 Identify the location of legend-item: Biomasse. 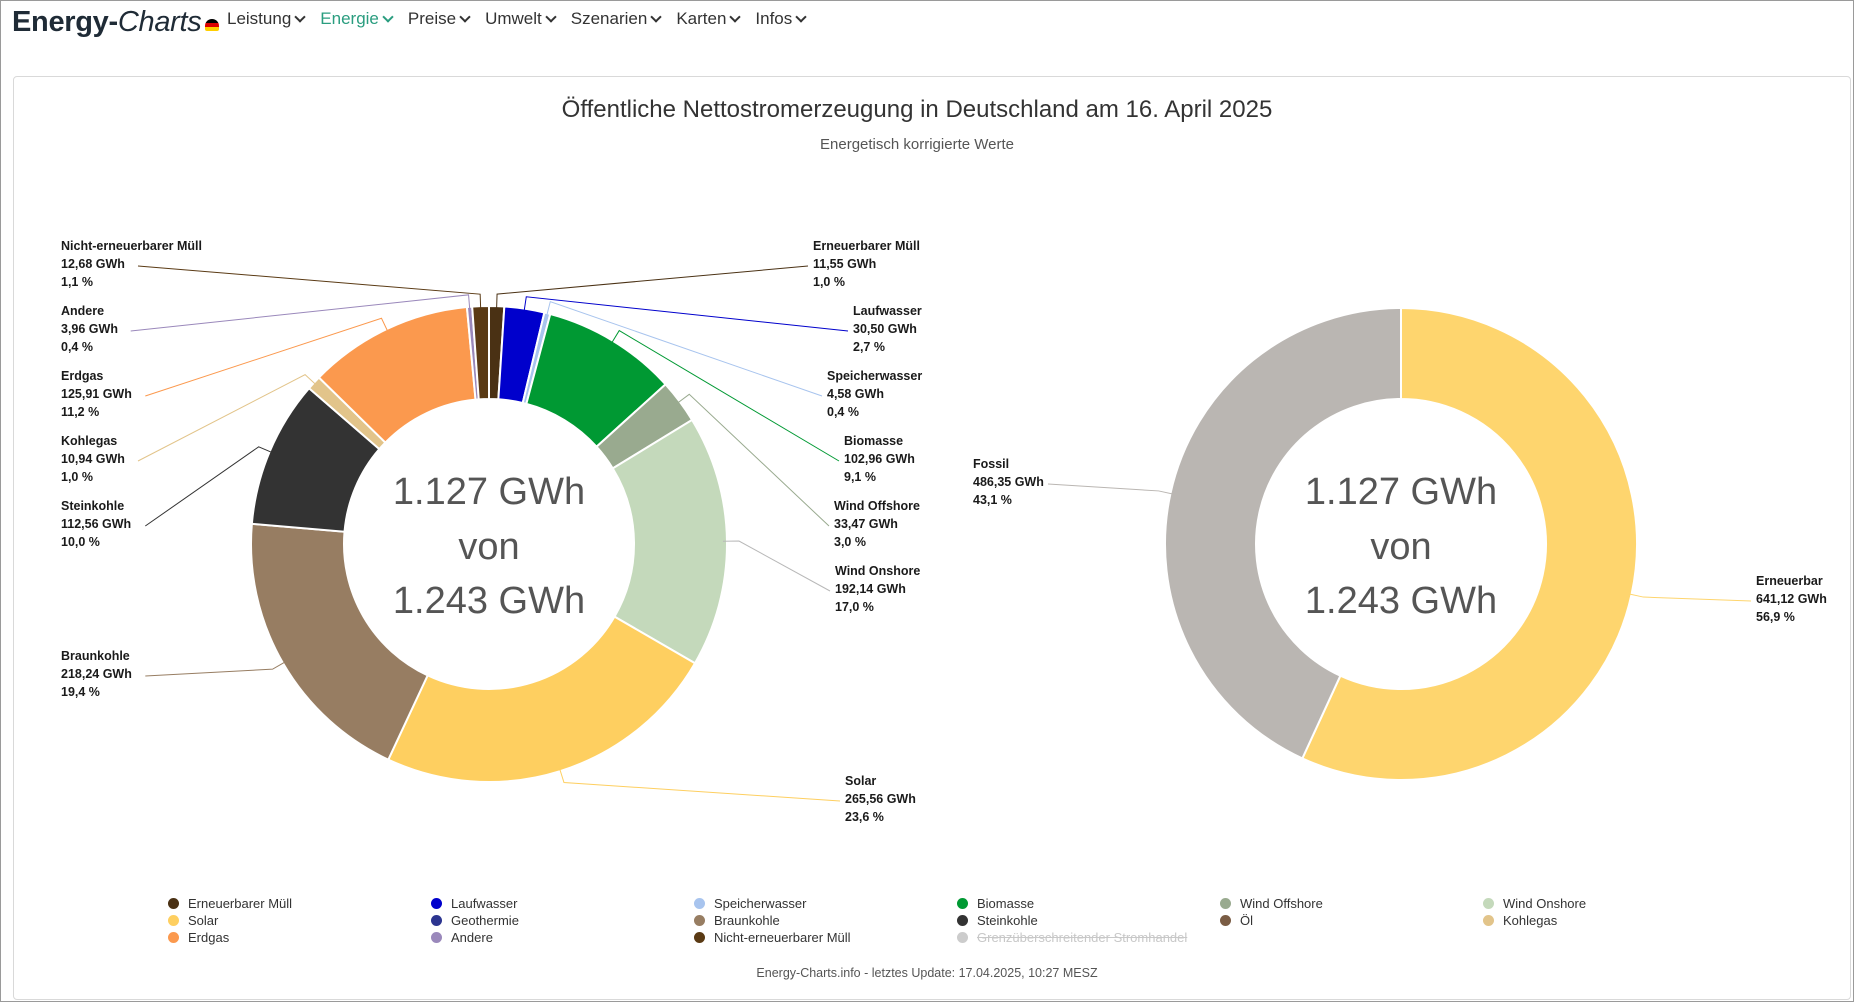
(1088, 903).